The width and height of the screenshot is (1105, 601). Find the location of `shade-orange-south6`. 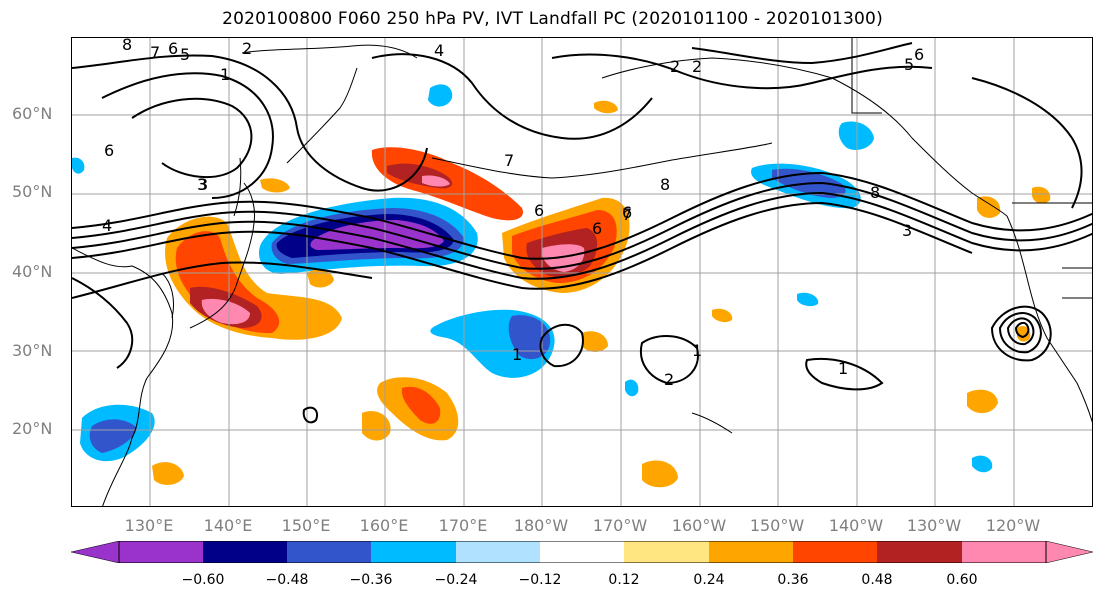

shade-orange-south6 is located at coordinates (595, 341).